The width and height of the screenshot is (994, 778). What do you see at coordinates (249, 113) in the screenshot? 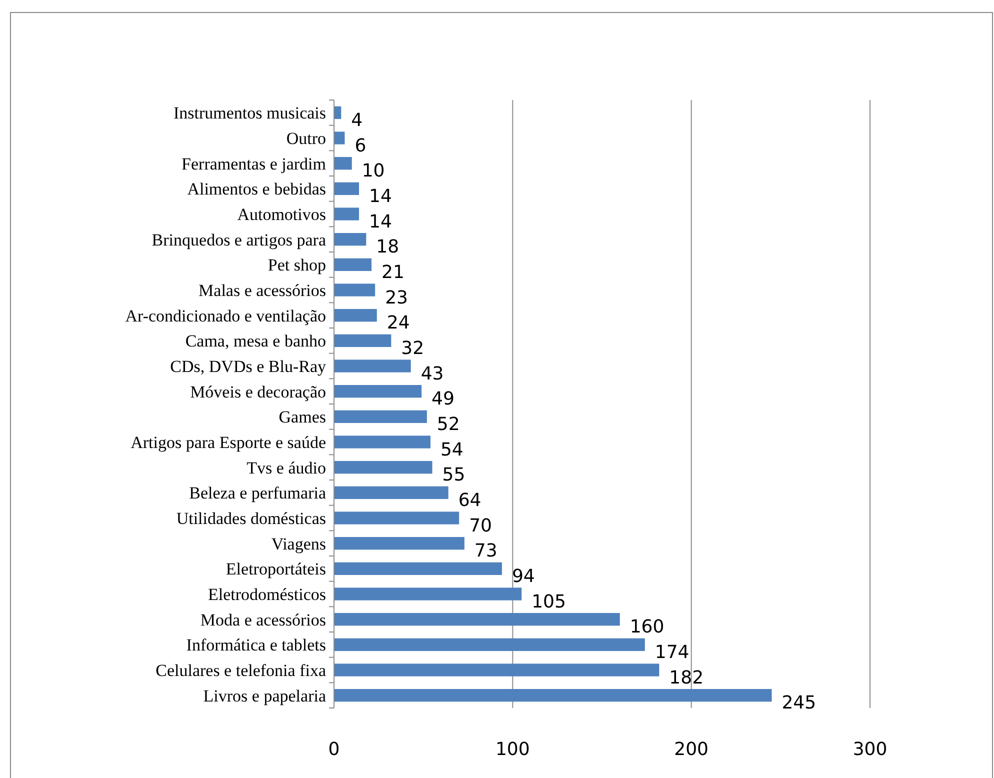
I see `y-tick-label: Instrumentos musicais` at bounding box center [249, 113].